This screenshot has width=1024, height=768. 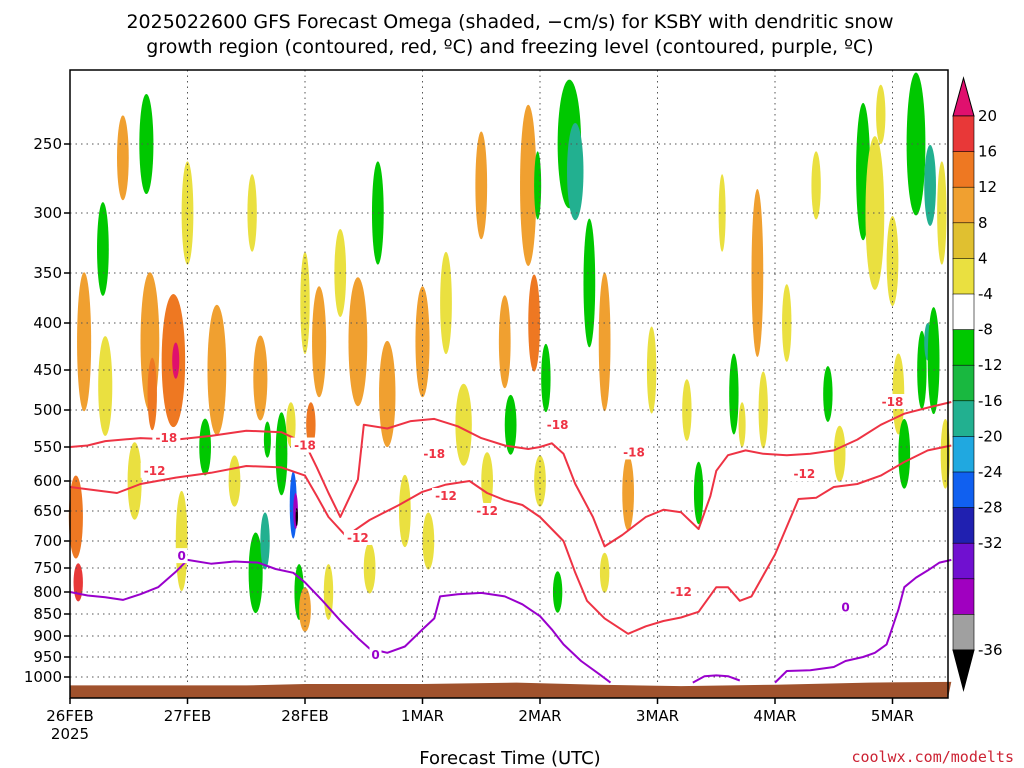 What do you see at coordinates (47, 481) in the screenshot?
I see `y-tick-label: 600` at bounding box center [47, 481].